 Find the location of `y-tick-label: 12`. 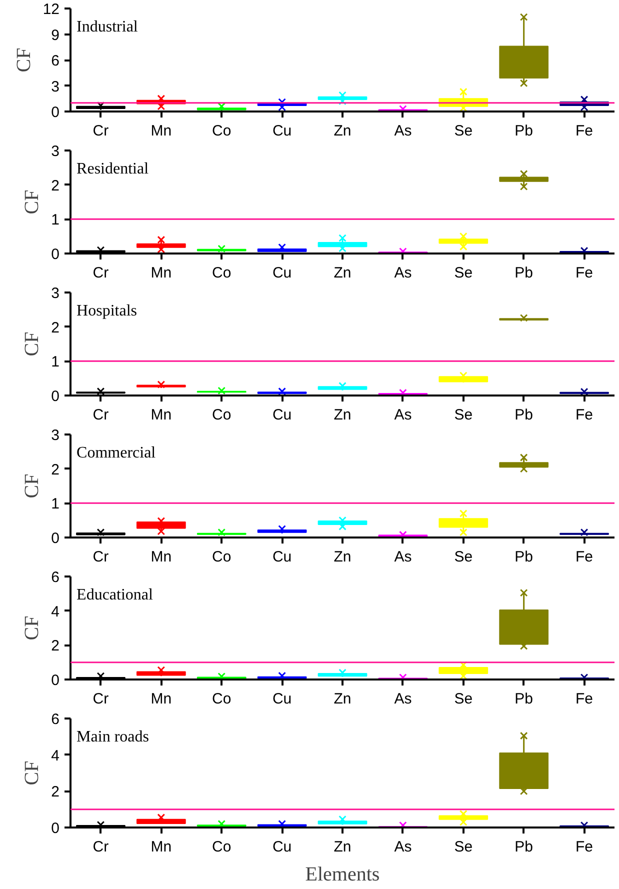

y-tick-label: 12 is located at coordinates (51, 9).